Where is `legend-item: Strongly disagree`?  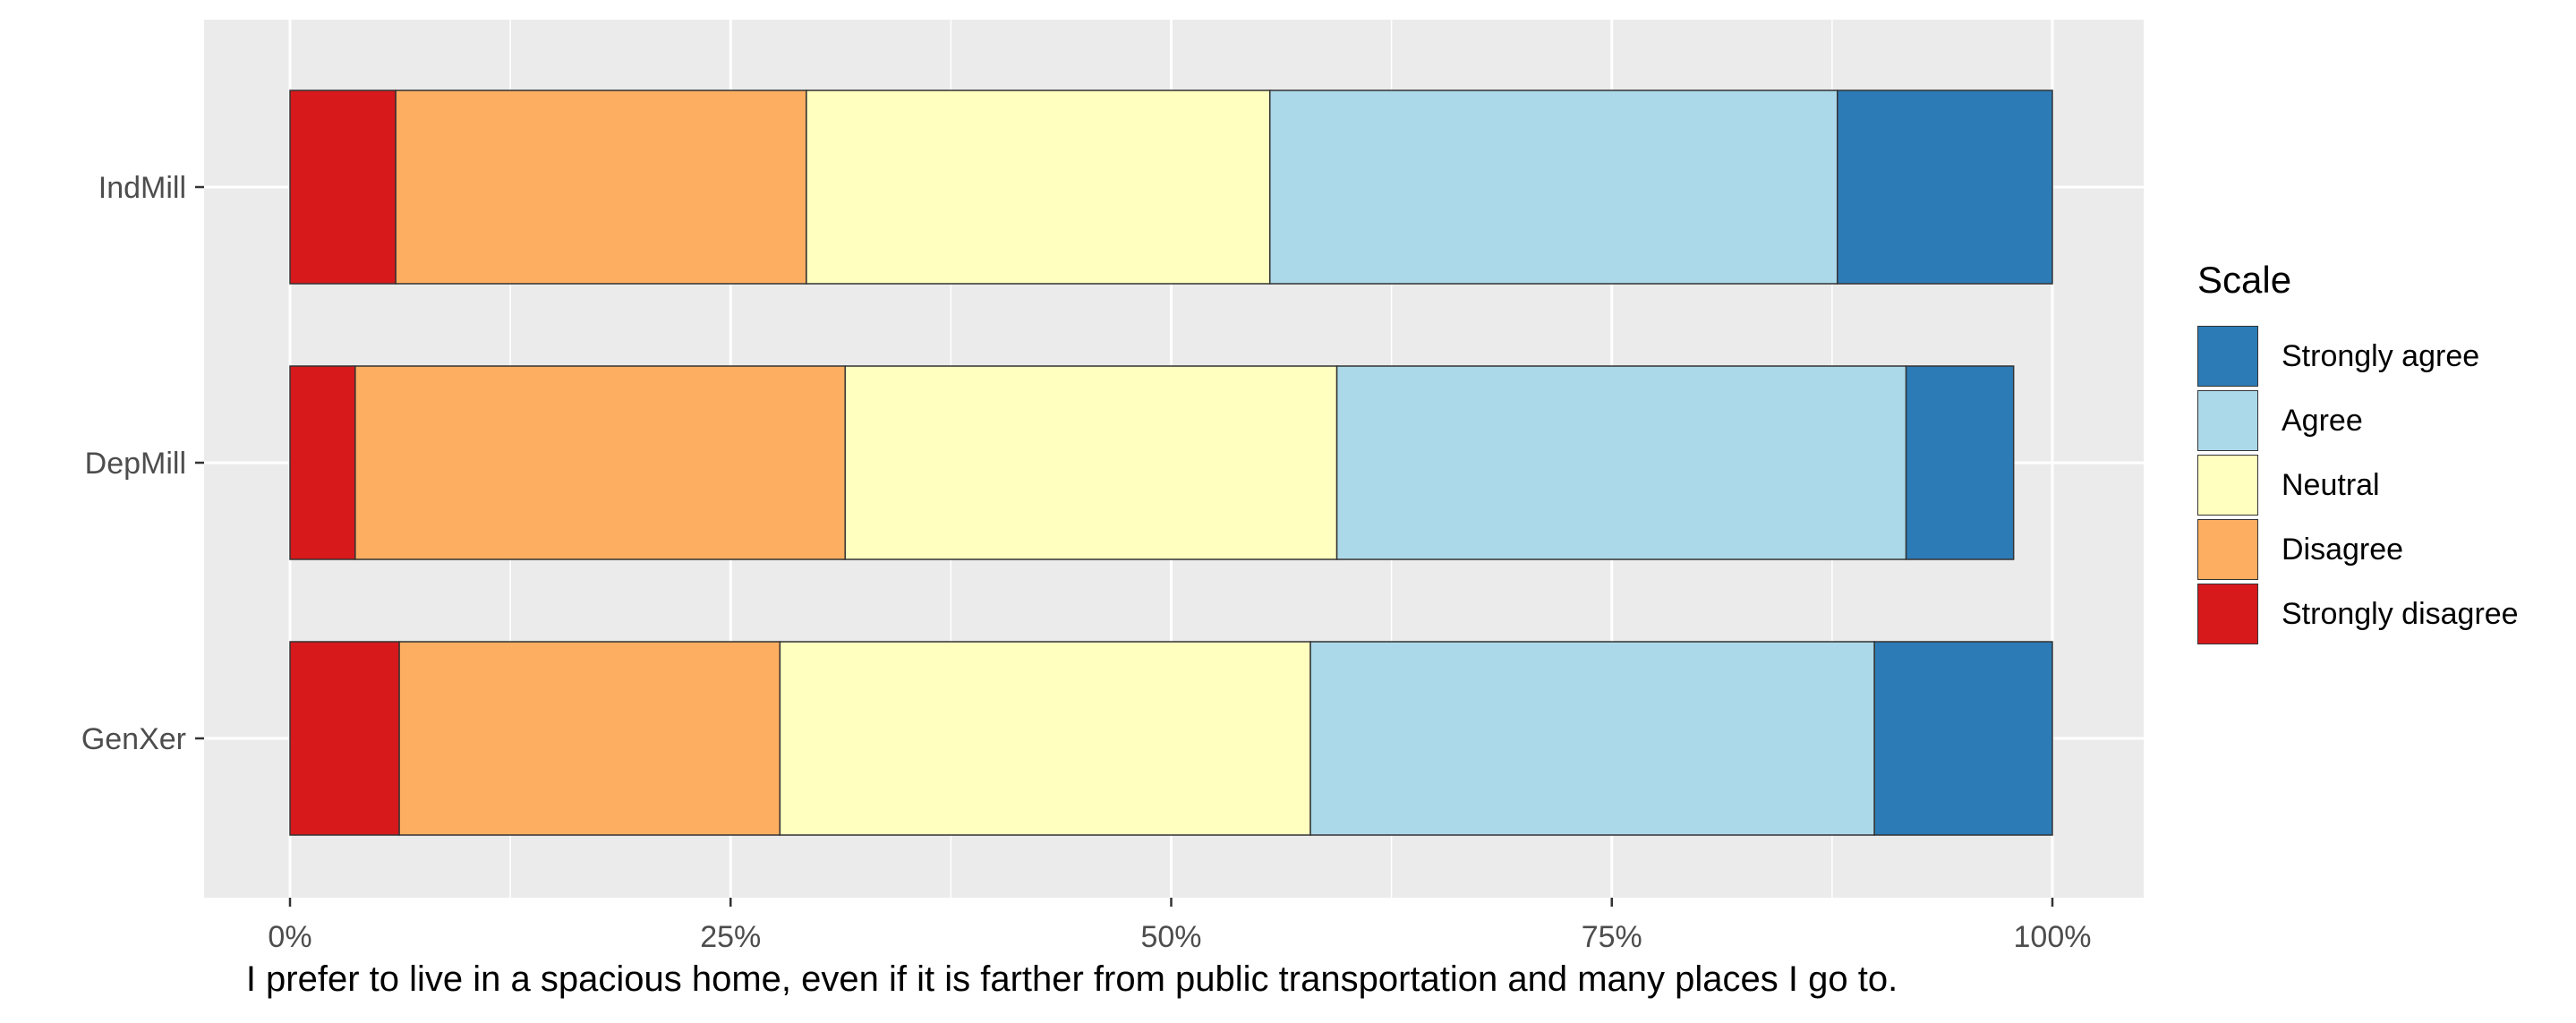 legend-item: Strongly disagree is located at coordinates (2358, 614).